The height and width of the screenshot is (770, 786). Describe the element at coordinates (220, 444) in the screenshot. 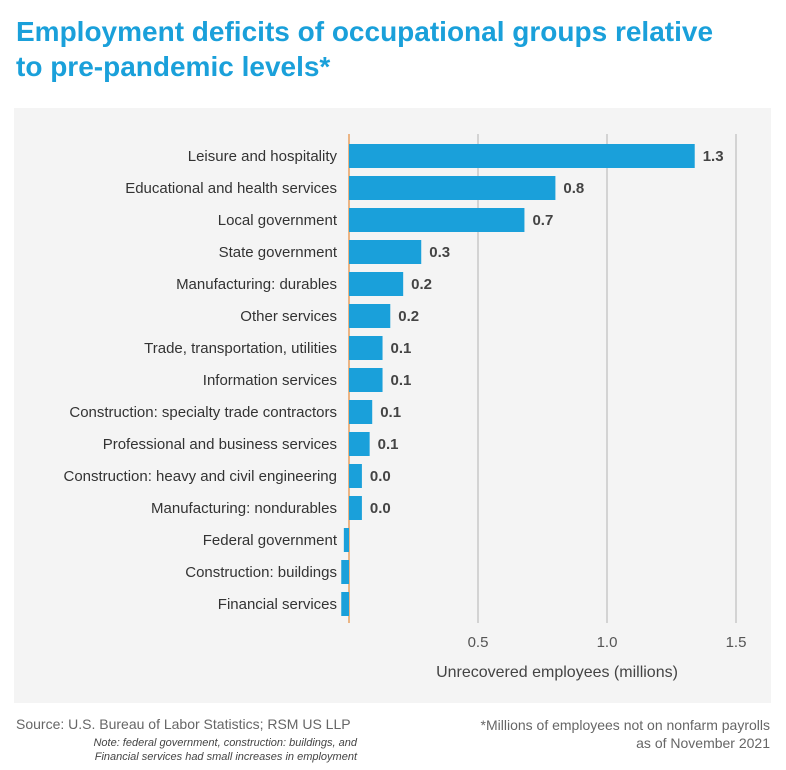

I see `category-label-9: Professional and business services` at that location.